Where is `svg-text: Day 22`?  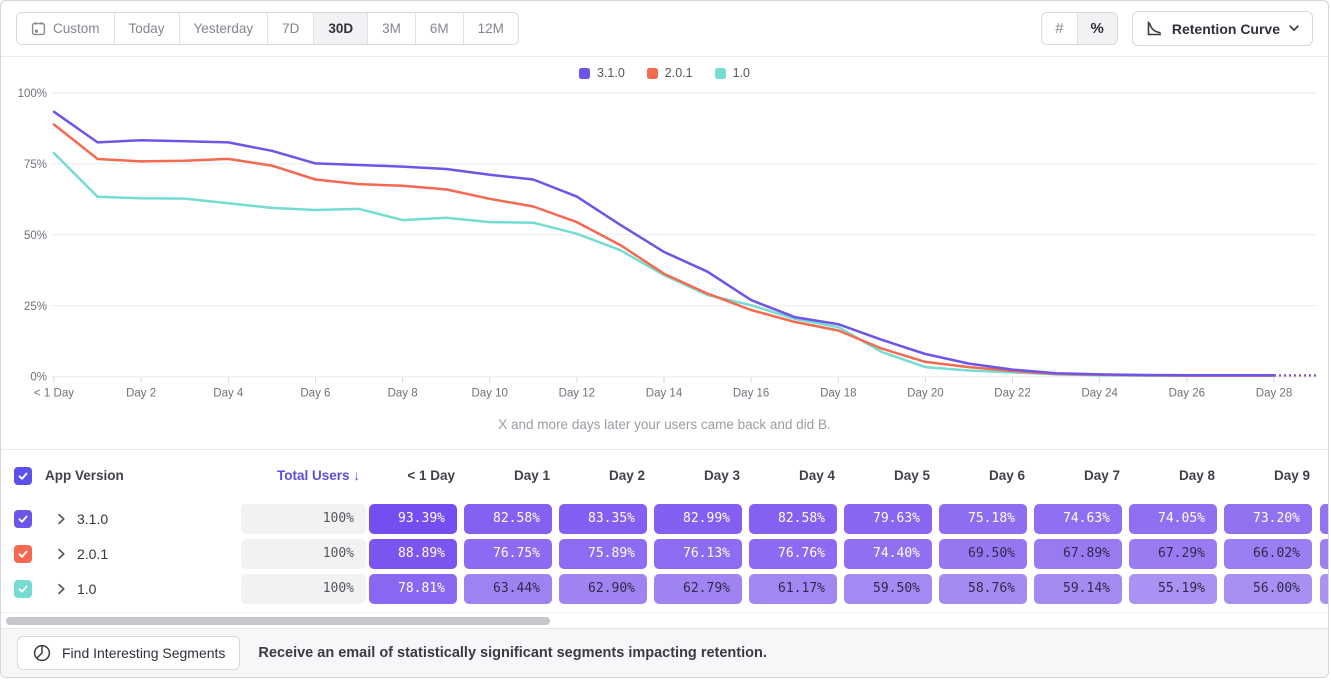
svg-text: Day 22 is located at coordinates (1012, 394).